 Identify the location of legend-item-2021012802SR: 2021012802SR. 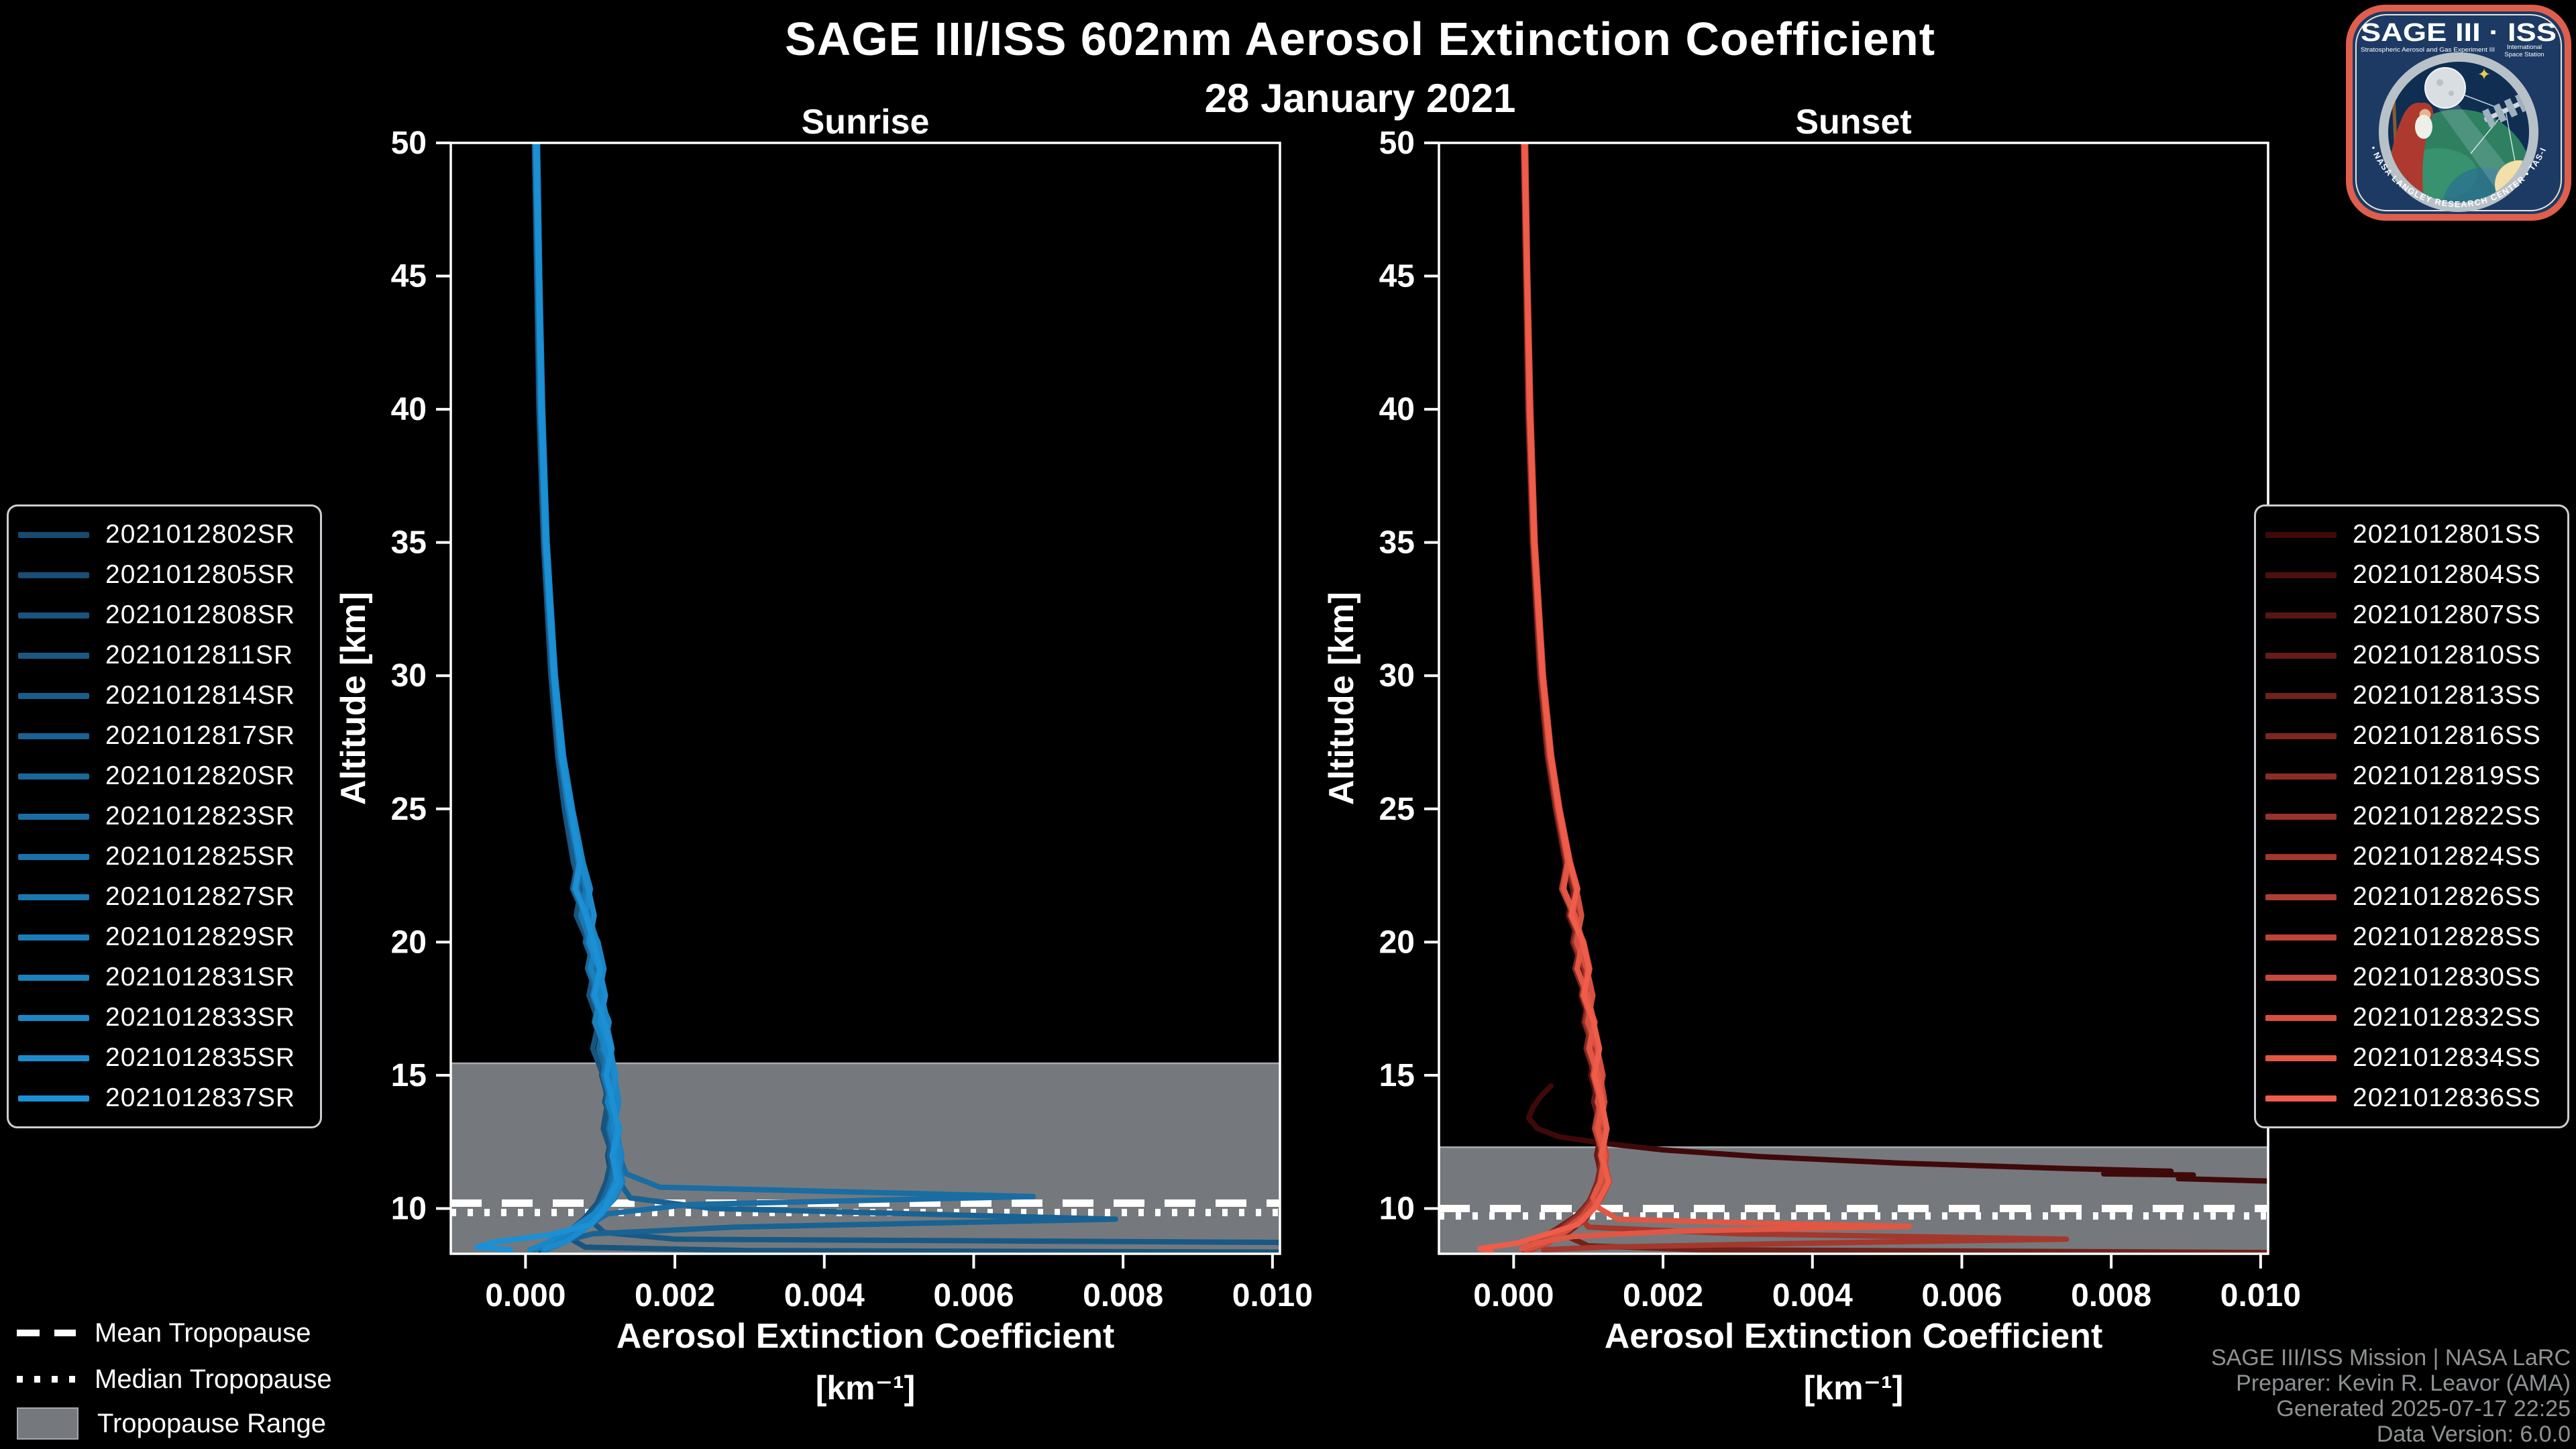
(164, 535).